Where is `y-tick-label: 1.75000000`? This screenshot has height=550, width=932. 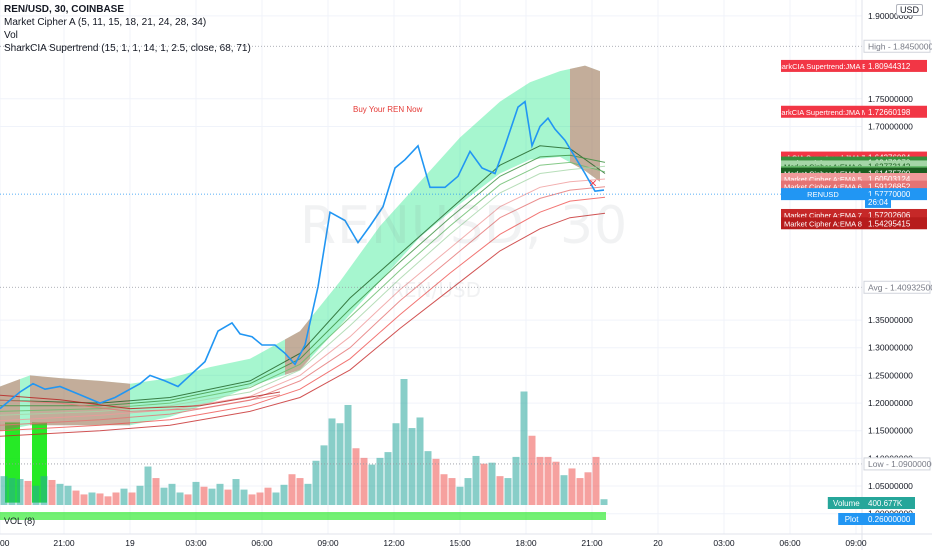 y-tick-label: 1.75000000 is located at coordinates (890, 99).